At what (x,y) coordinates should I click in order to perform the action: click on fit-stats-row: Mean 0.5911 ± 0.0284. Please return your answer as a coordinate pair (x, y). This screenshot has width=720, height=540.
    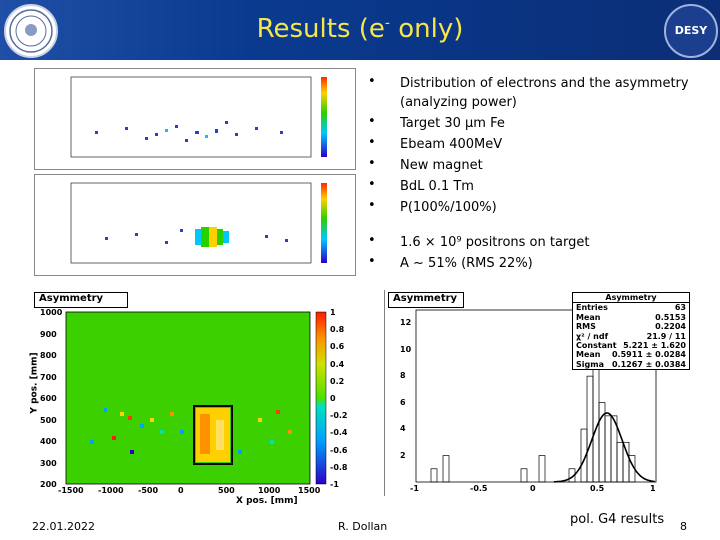
    Looking at the image, I should click on (631, 354).